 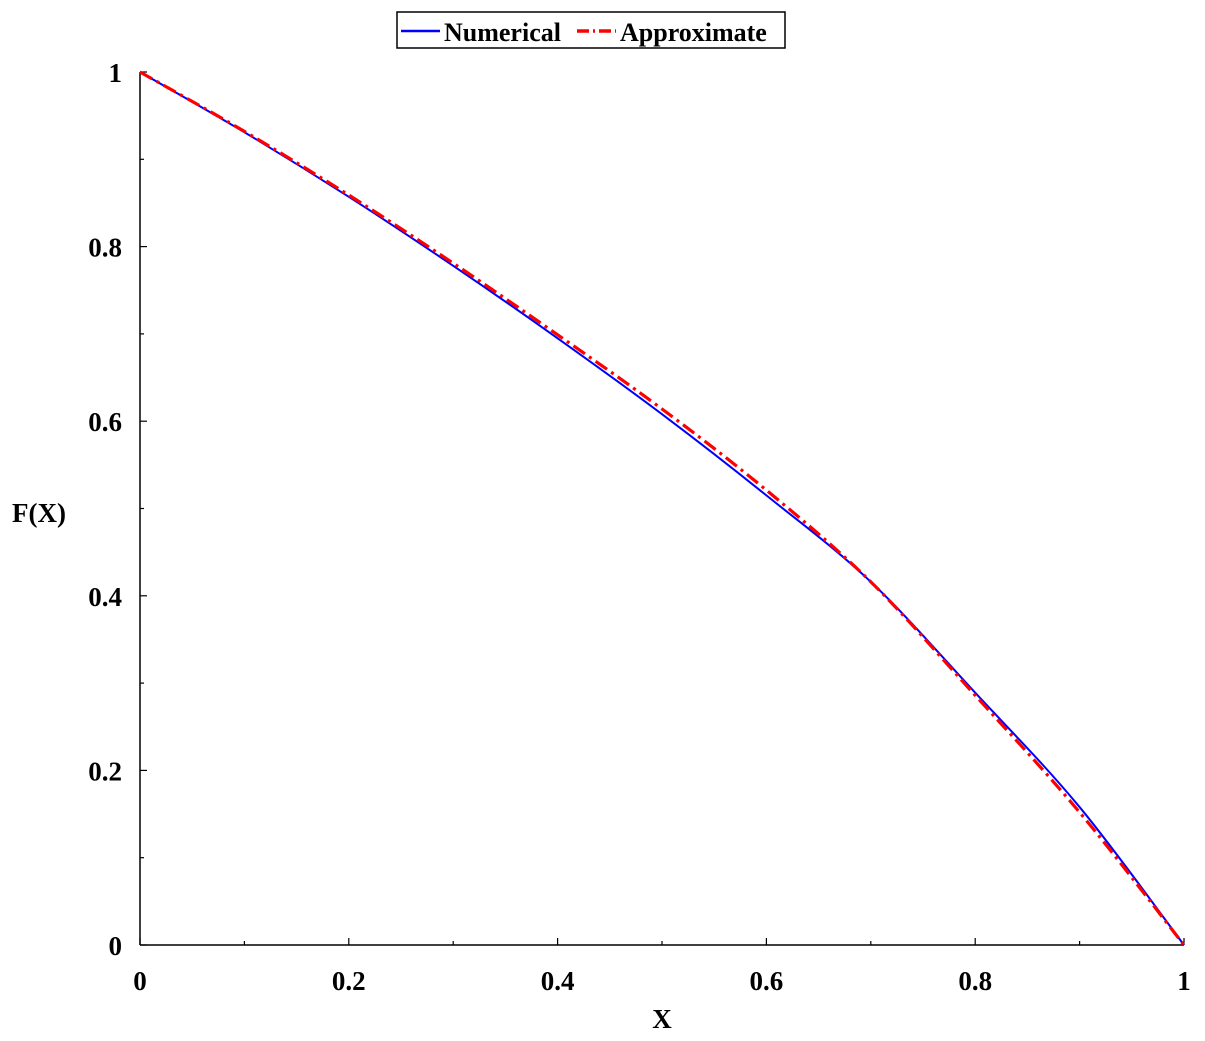 What do you see at coordinates (502, 32) in the screenshot?
I see `legend-label-numerical: Numerical` at bounding box center [502, 32].